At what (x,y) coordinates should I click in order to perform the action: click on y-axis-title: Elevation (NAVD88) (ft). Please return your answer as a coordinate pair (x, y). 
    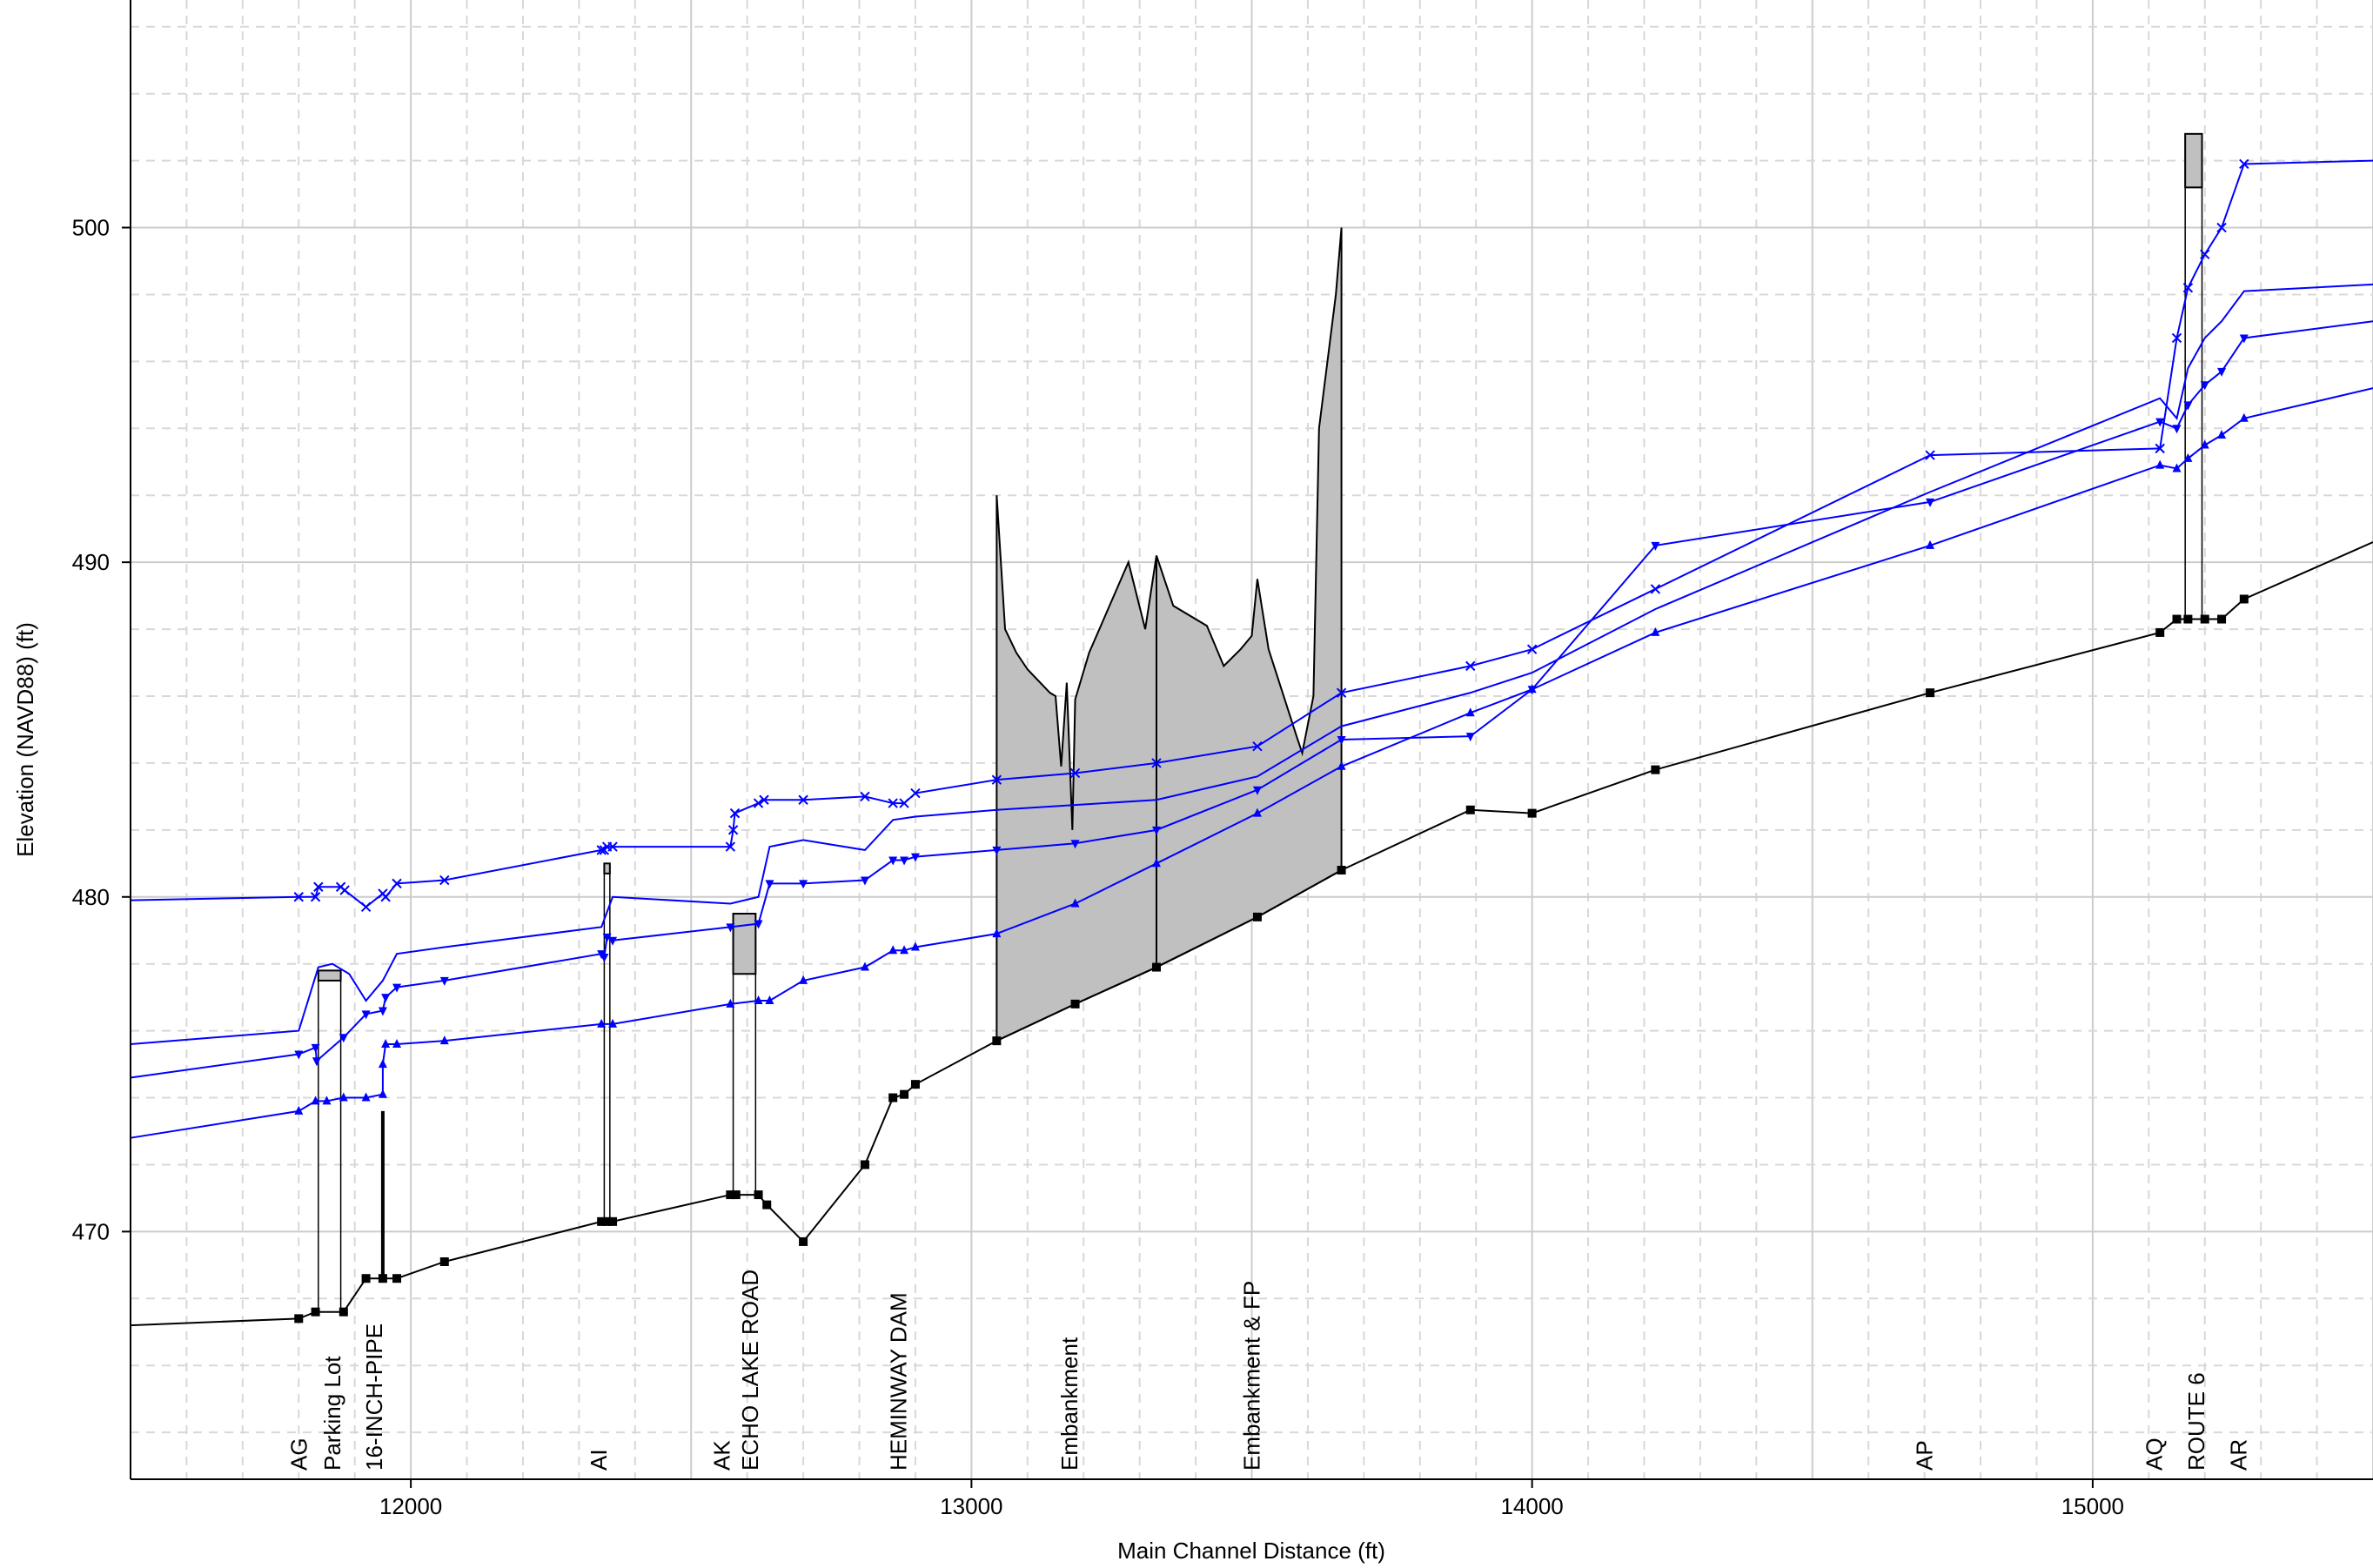
    Looking at the image, I should click on (25, 740).